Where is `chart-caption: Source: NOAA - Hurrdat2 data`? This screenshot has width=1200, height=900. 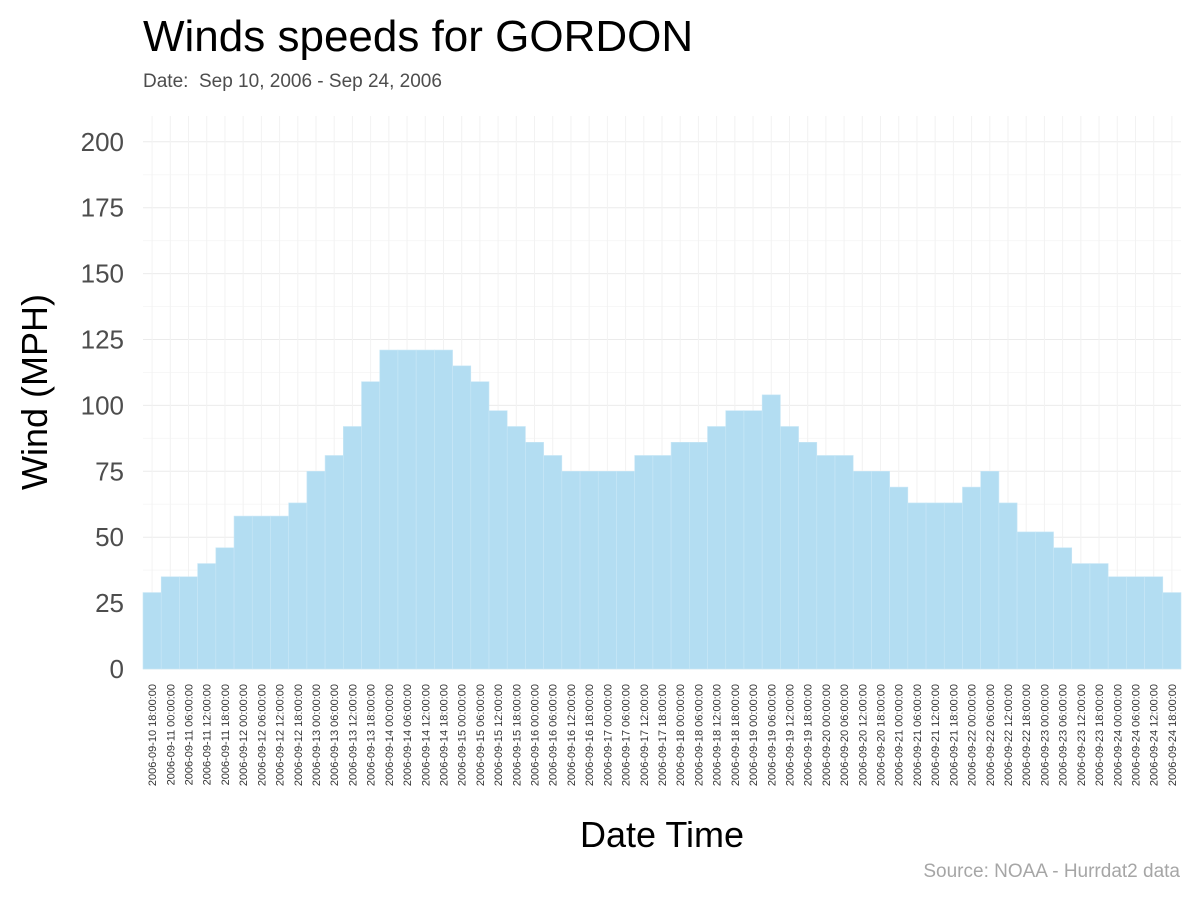 chart-caption: Source: NOAA - Hurrdat2 data is located at coordinates (1051, 871).